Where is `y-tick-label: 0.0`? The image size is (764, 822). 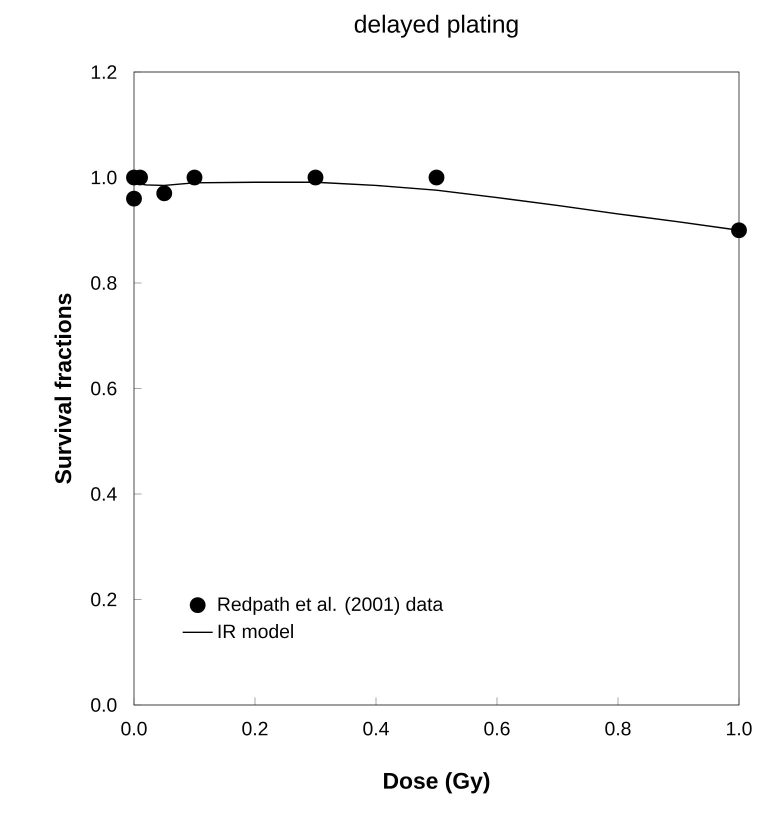
y-tick-label: 0.0 is located at coordinates (103, 705).